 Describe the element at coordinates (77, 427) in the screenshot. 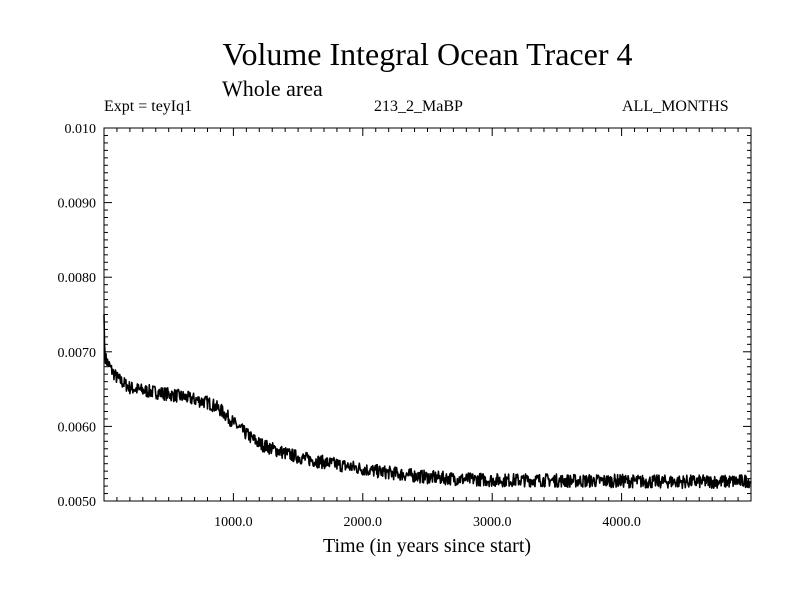

I see `y-tick-label: 0.0060` at that location.